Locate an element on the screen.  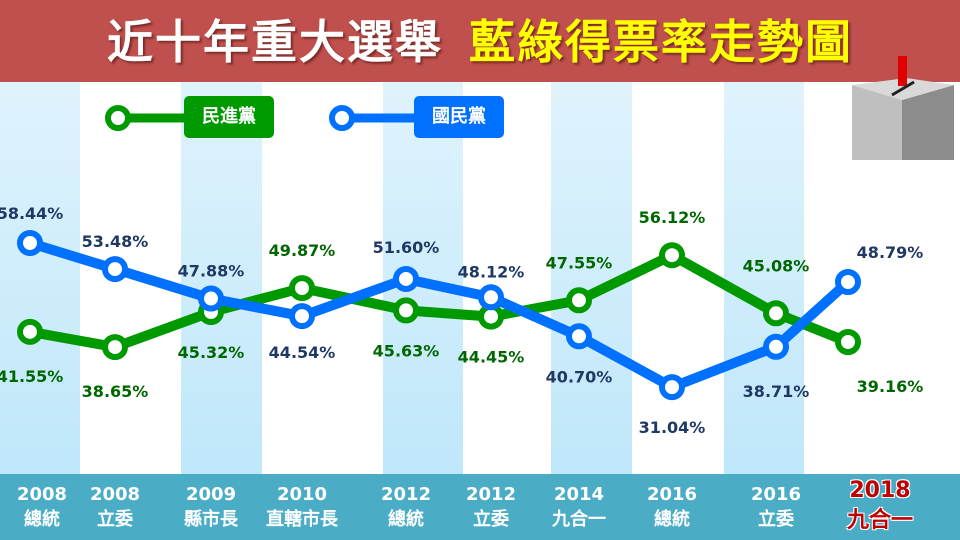
x-tick-label: 2008 立委 is located at coordinates (115, 507).